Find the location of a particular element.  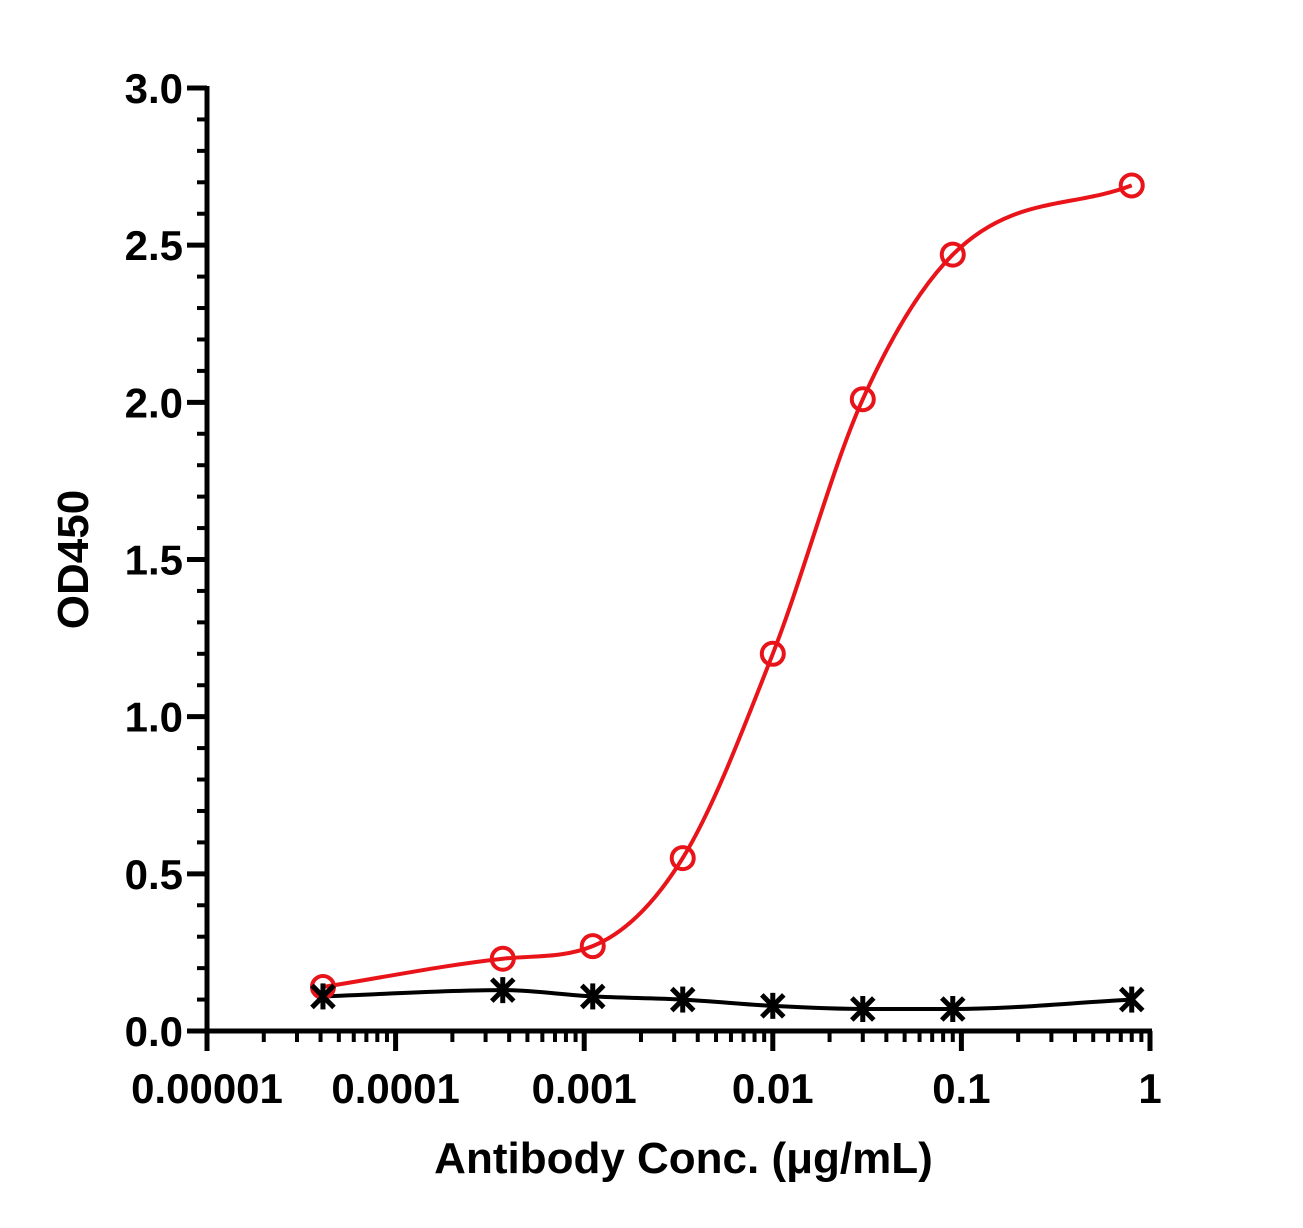

x-tick-label: 0.01 is located at coordinates (773, 1088).